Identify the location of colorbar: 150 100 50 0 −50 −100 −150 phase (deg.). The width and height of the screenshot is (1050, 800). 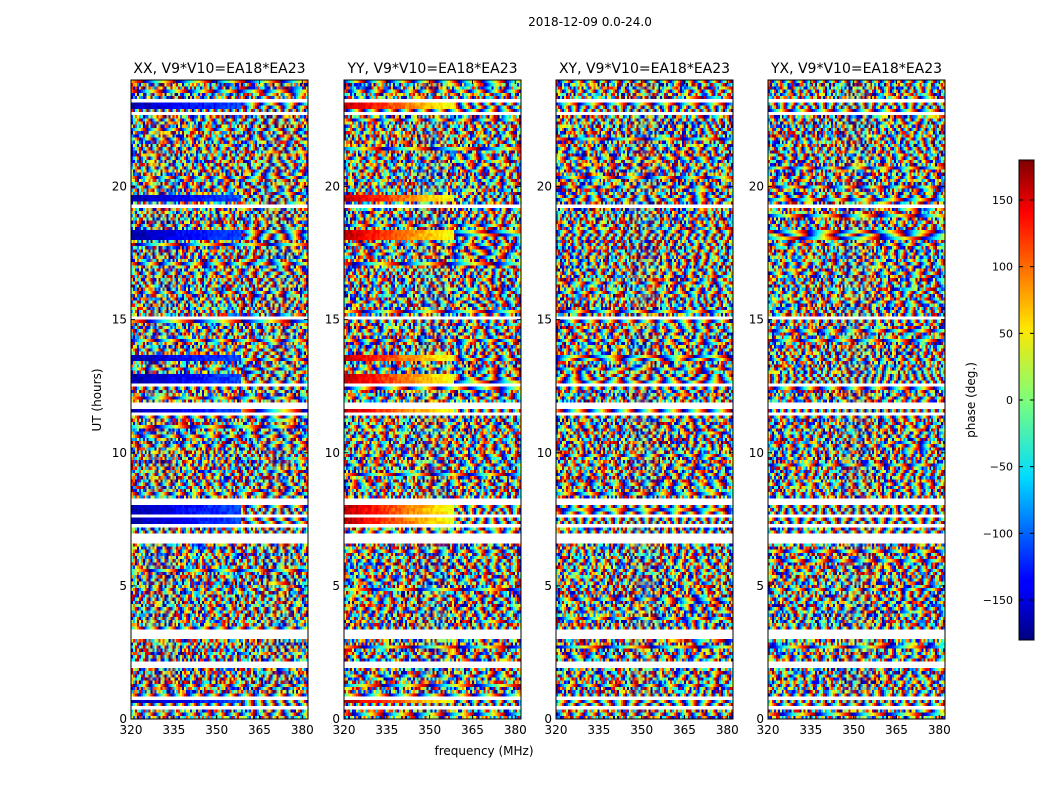
(999, 400).